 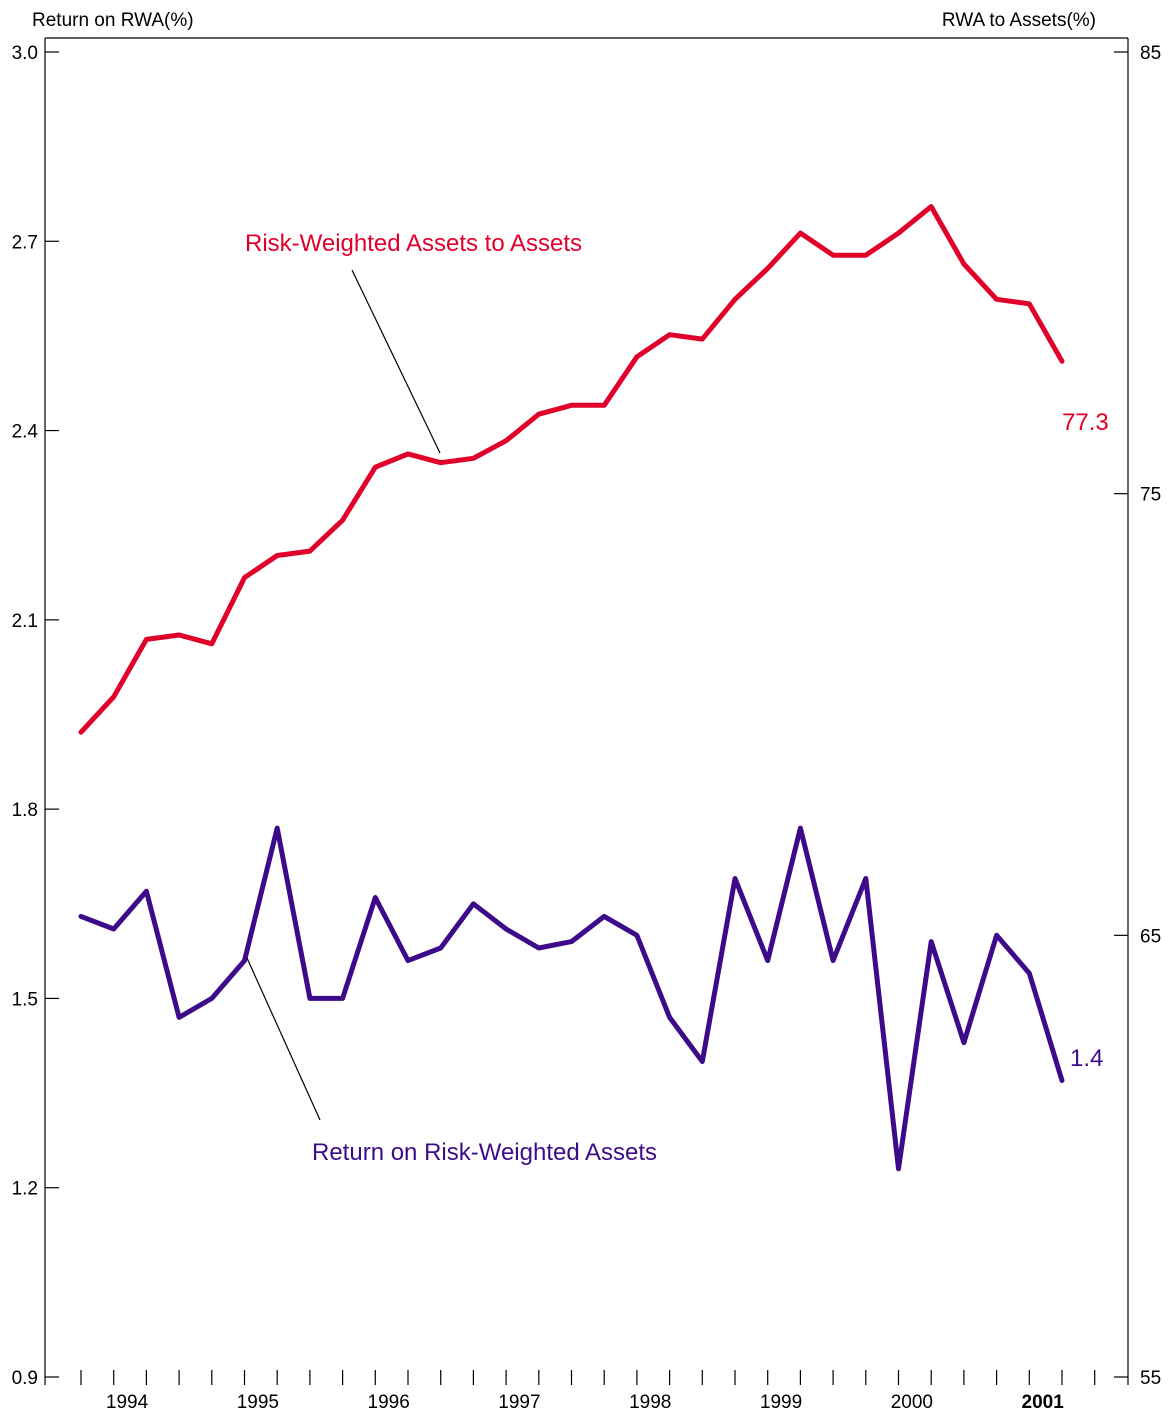 What do you see at coordinates (1019, 20) in the screenshot?
I see `right-axis-title: RWA to Assets(%)` at bounding box center [1019, 20].